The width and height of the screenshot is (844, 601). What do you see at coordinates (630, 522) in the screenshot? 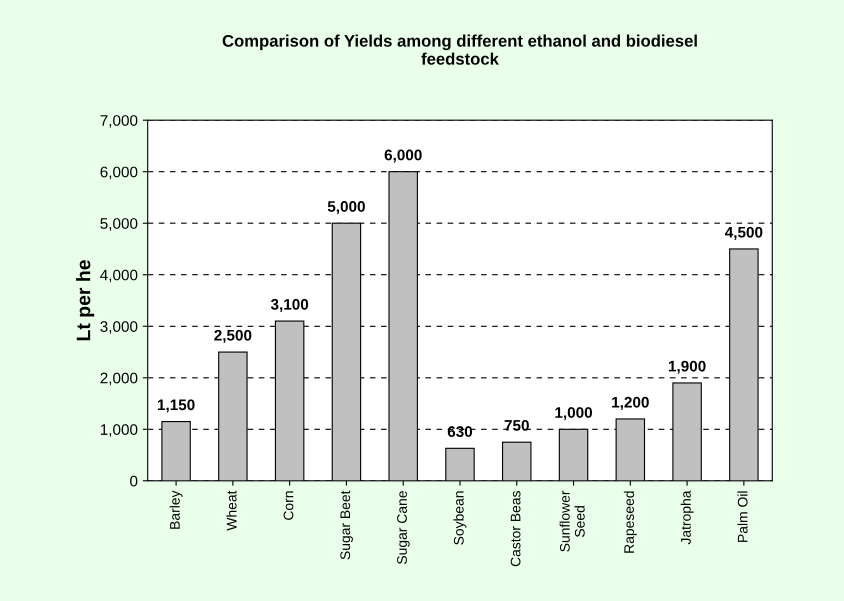
I see `x-tick-label: Rapeseed` at bounding box center [630, 522].